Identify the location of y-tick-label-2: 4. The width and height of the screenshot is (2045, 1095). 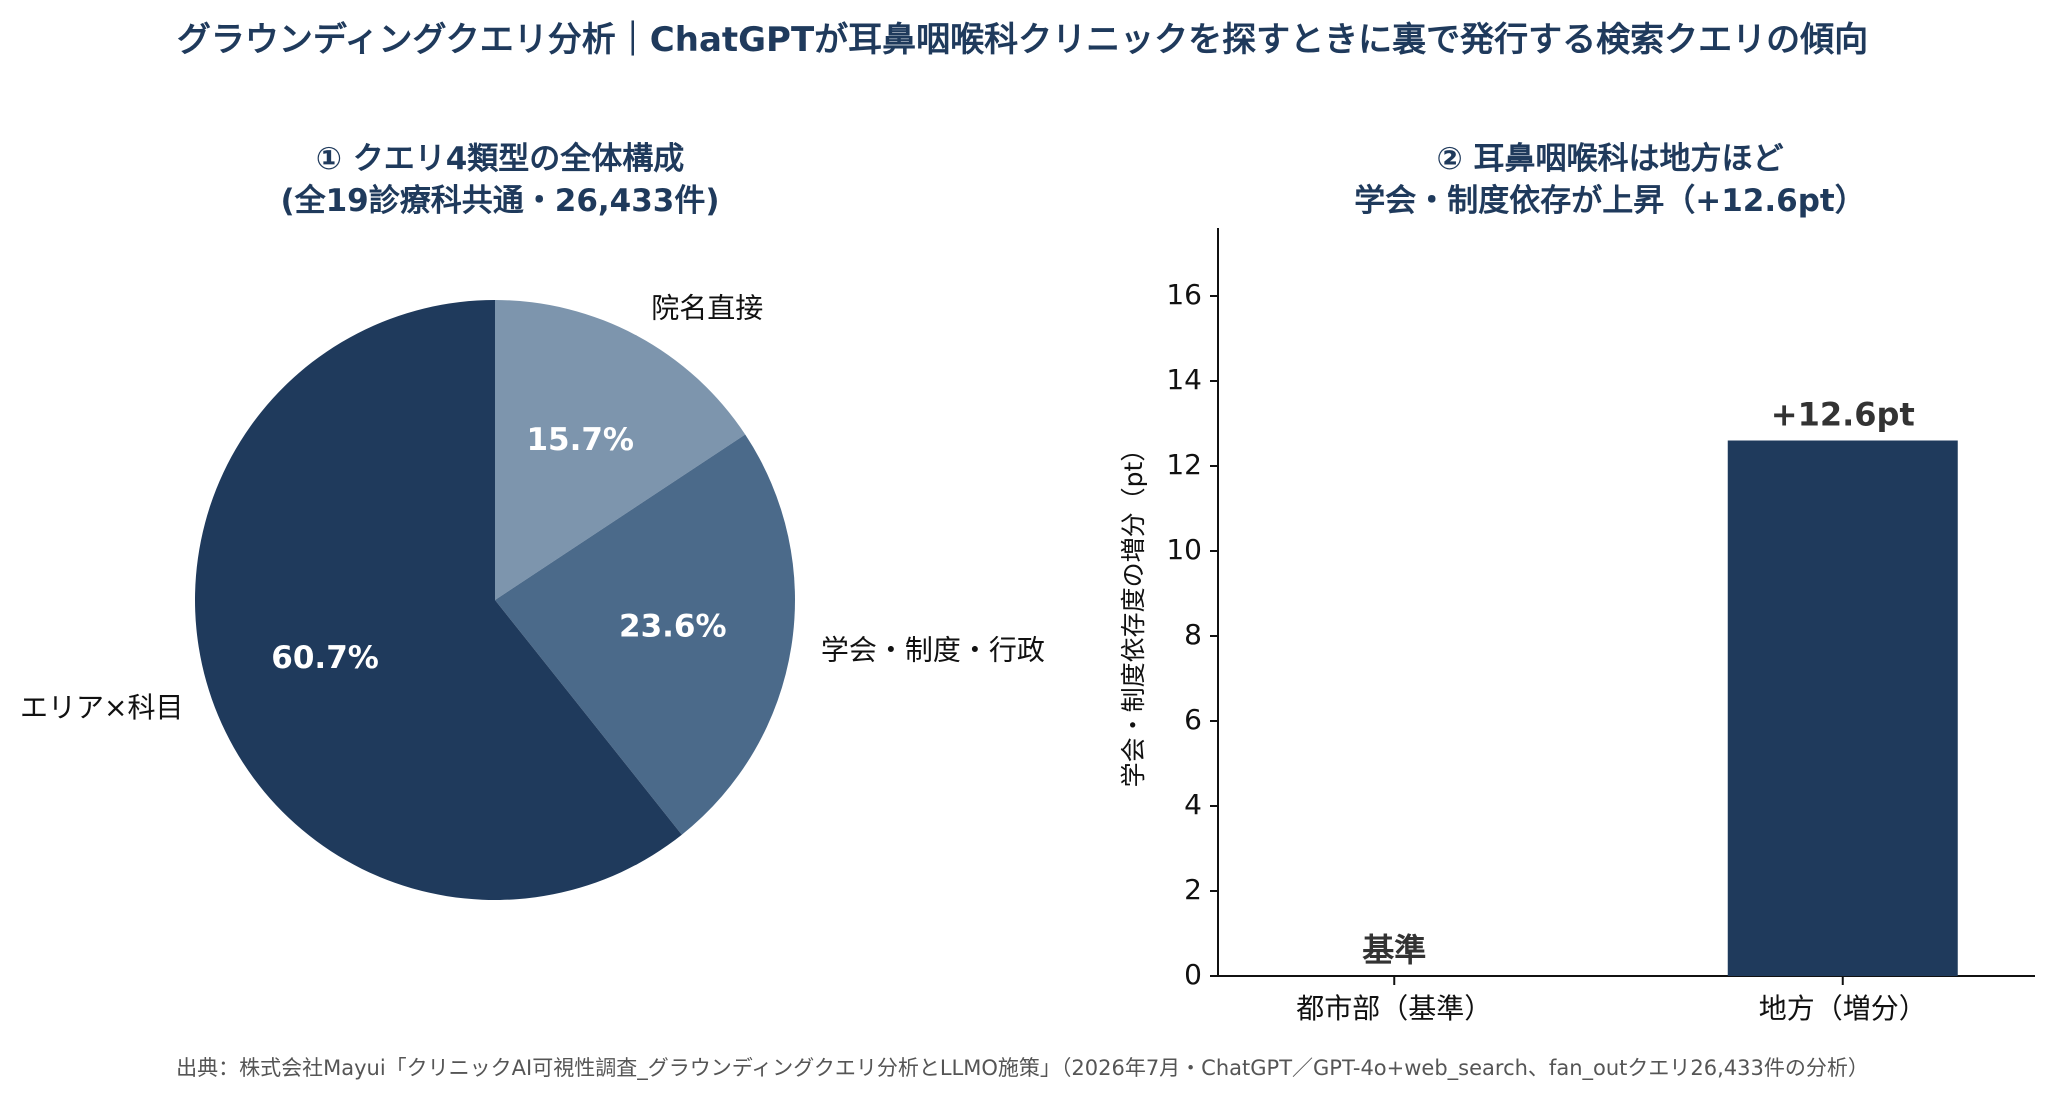
(1193, 804).